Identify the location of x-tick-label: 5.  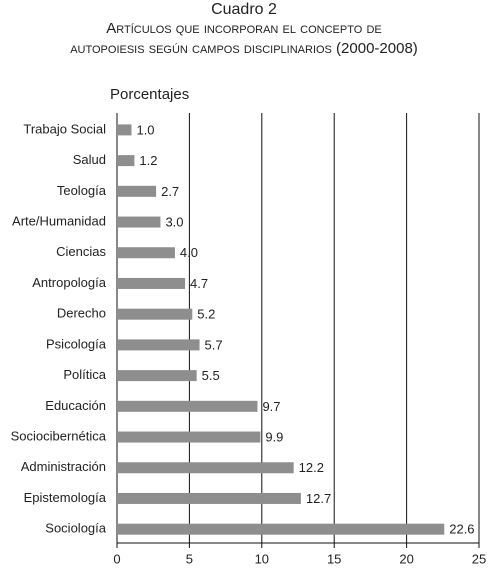
(189, 558).